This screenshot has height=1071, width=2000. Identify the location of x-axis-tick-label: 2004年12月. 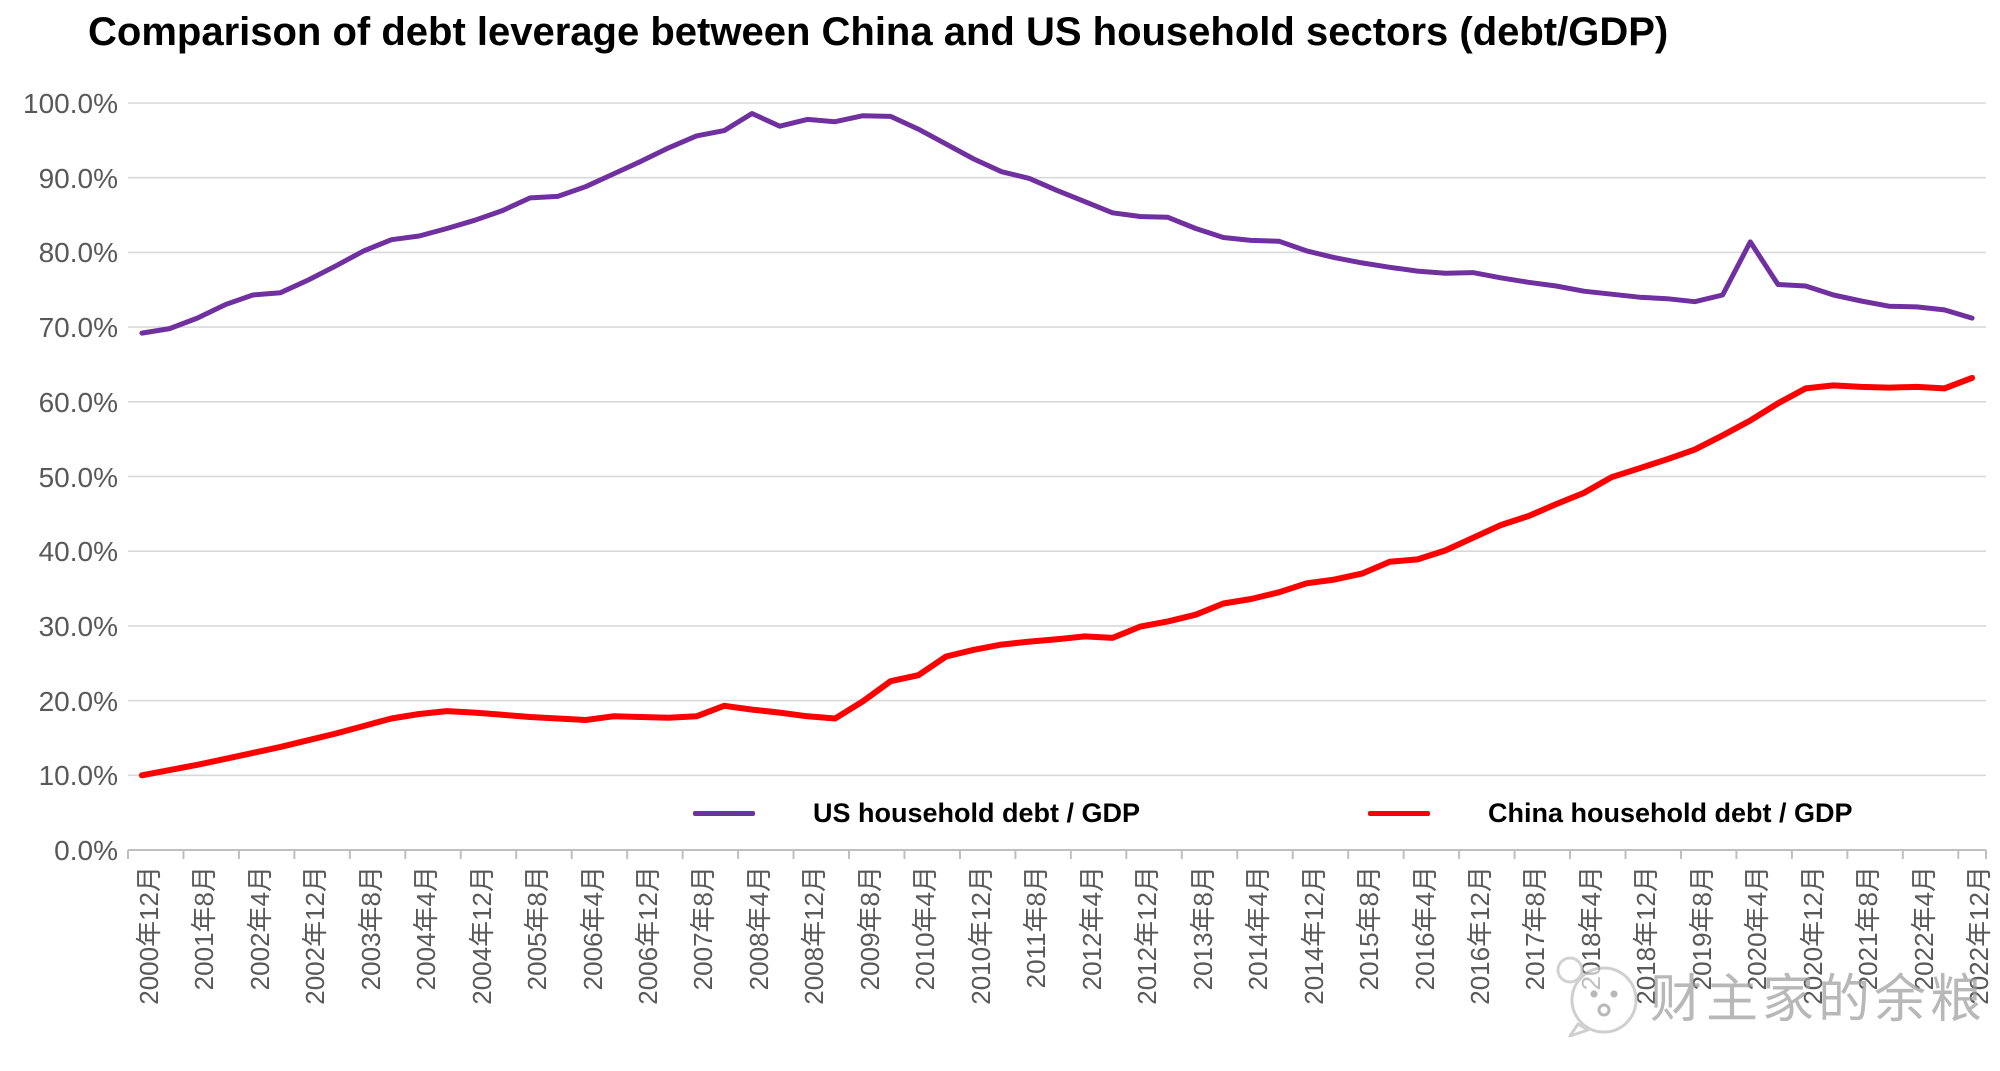
(481, 935).